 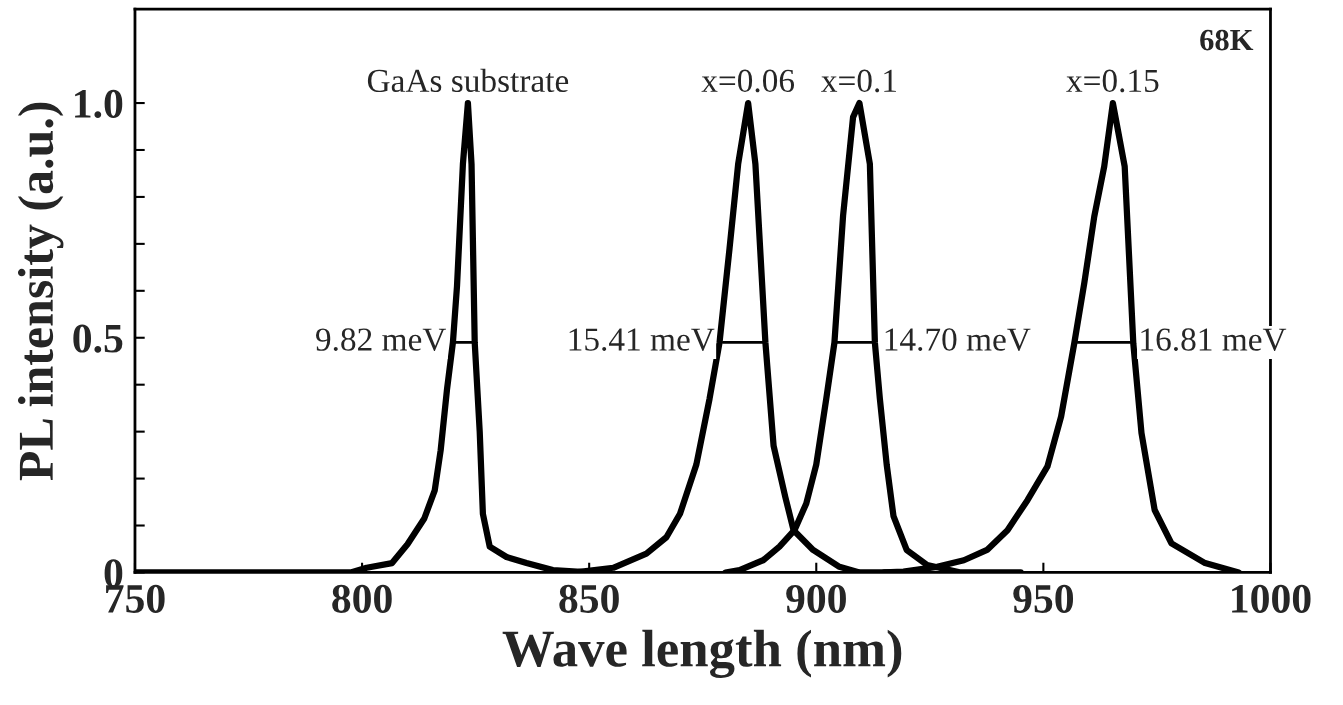 What do you see at coordinates (98, 338) in the screenshot?
I see `y-tick-label: 0.5` at bounding box center [98, 338].